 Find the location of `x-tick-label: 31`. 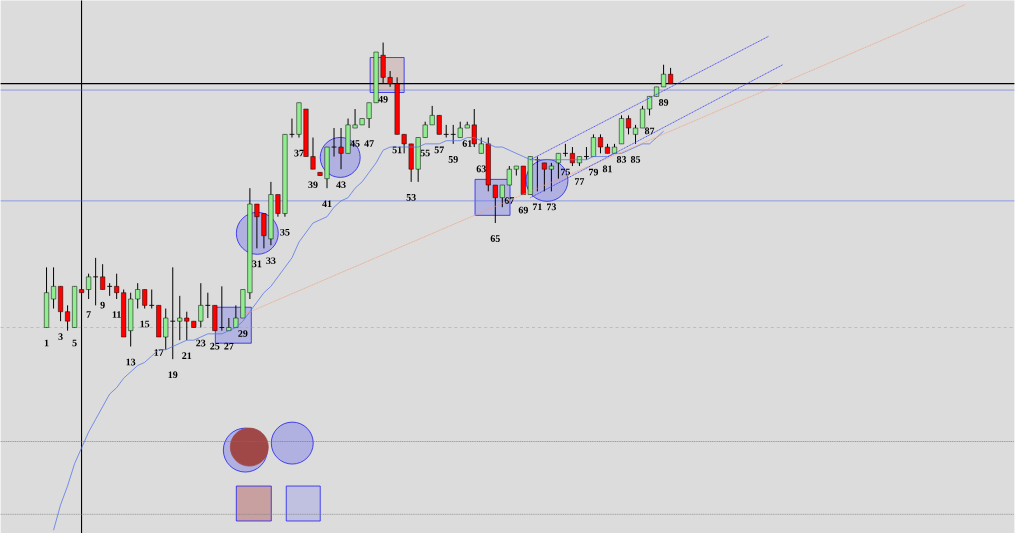

x-tick-label: 31 is located at coordinates (257, 264).